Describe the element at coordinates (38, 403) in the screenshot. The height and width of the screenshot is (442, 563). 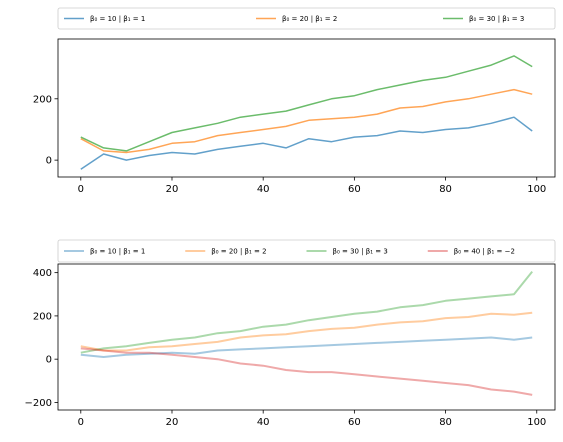
I see `y-tick-label: −200` at that location.